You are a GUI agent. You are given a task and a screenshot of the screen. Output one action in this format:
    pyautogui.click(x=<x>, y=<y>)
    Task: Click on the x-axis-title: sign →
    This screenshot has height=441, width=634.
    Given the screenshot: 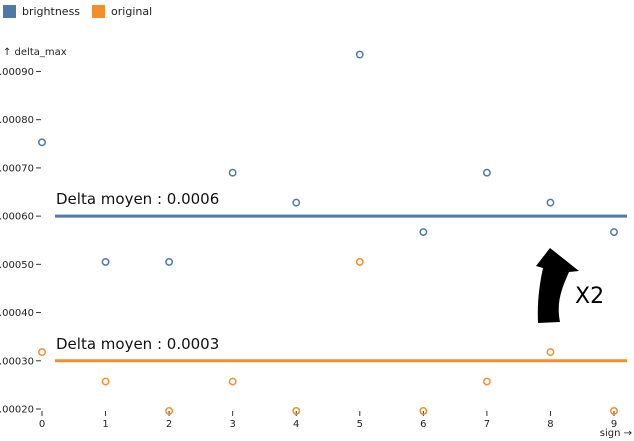 What is the action you would take?
    pyautogui.click(x=616, y=433)
    